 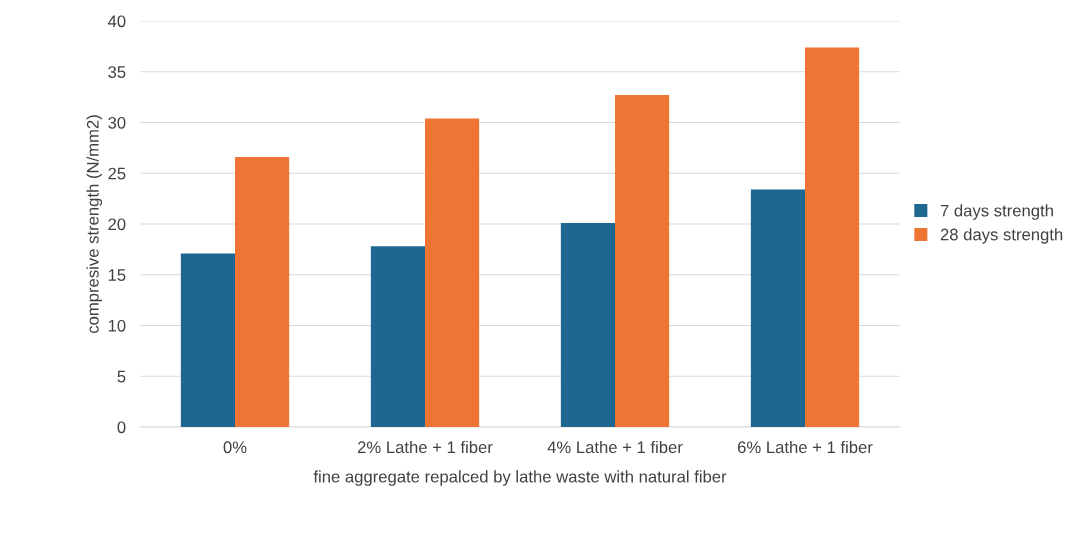 I want to click on y-tick-label: 35, so click(x=117, y=72).